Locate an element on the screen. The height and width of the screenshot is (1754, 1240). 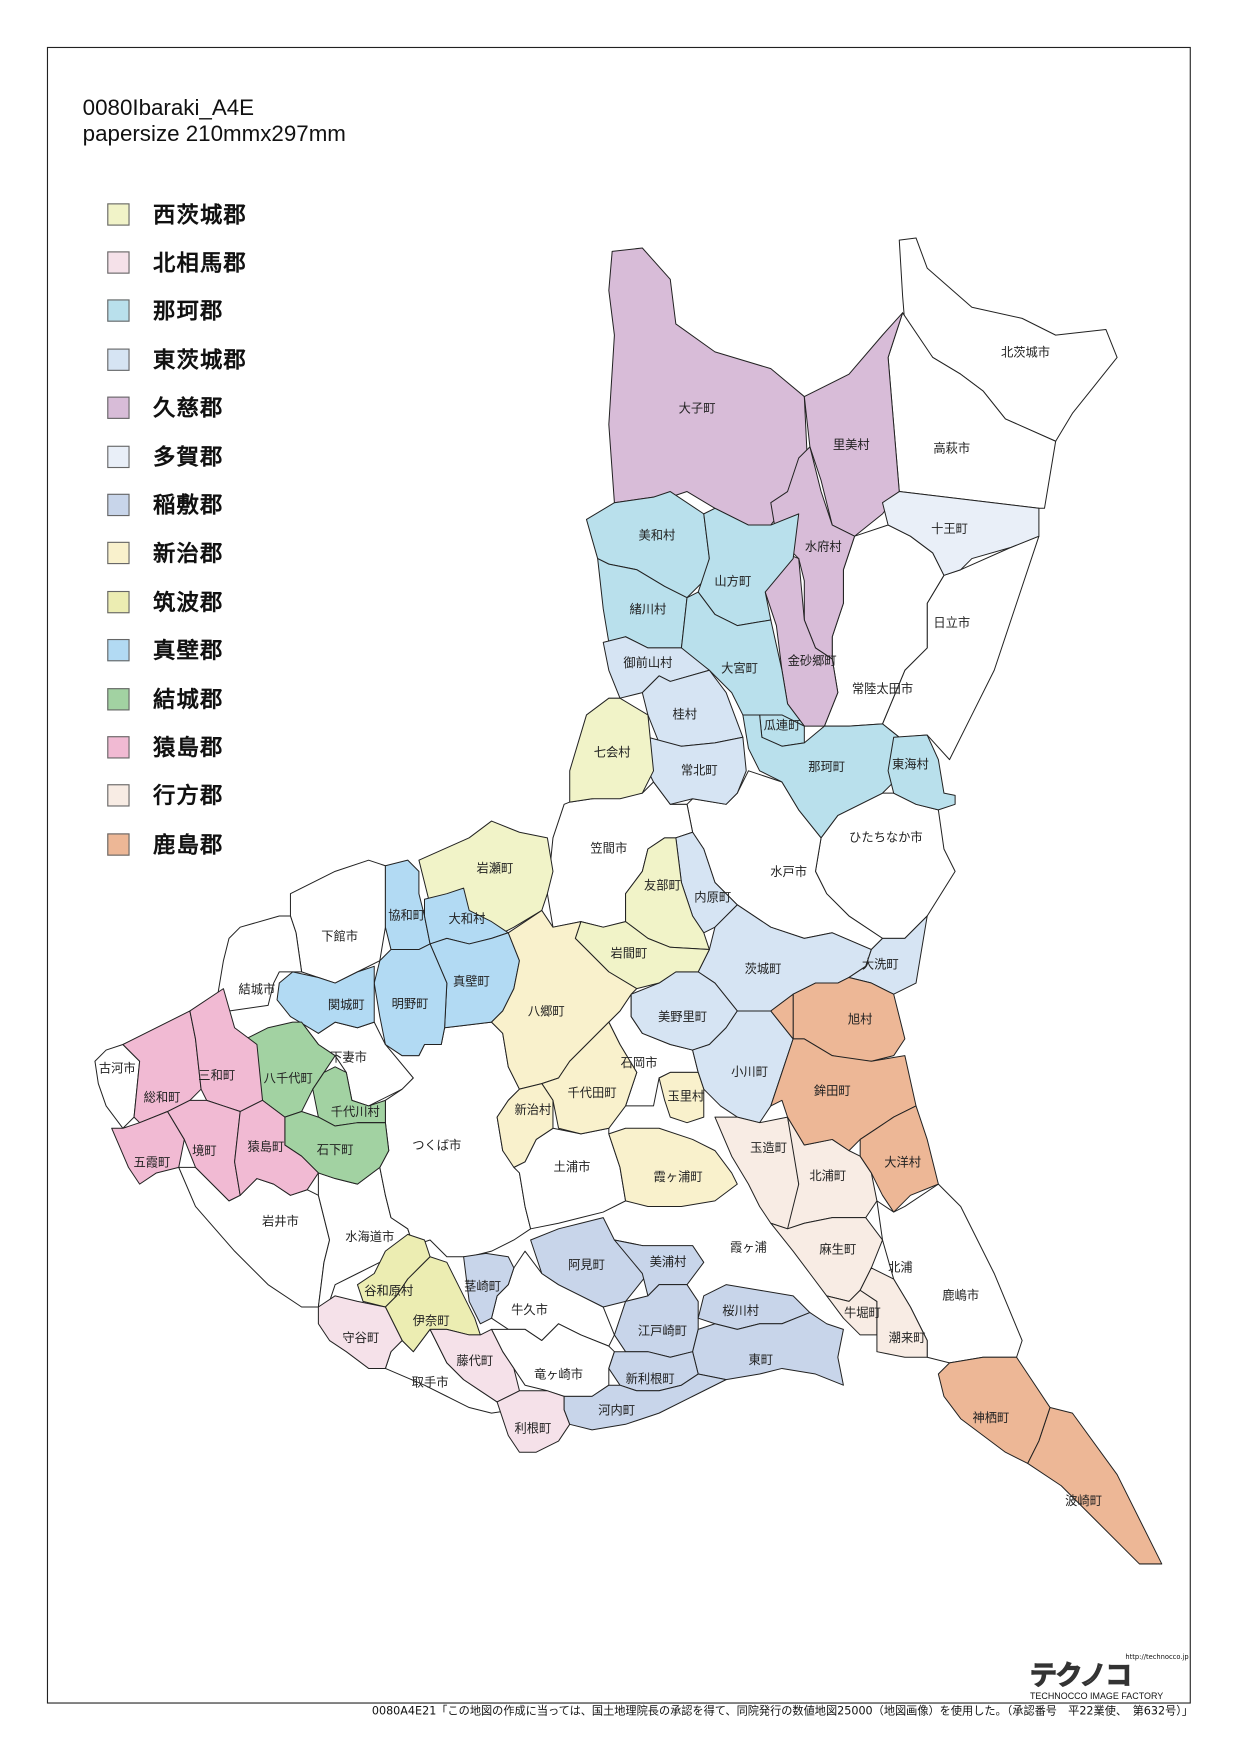
municipality-label: 下妻市 is located at coordinates (348, 1056).